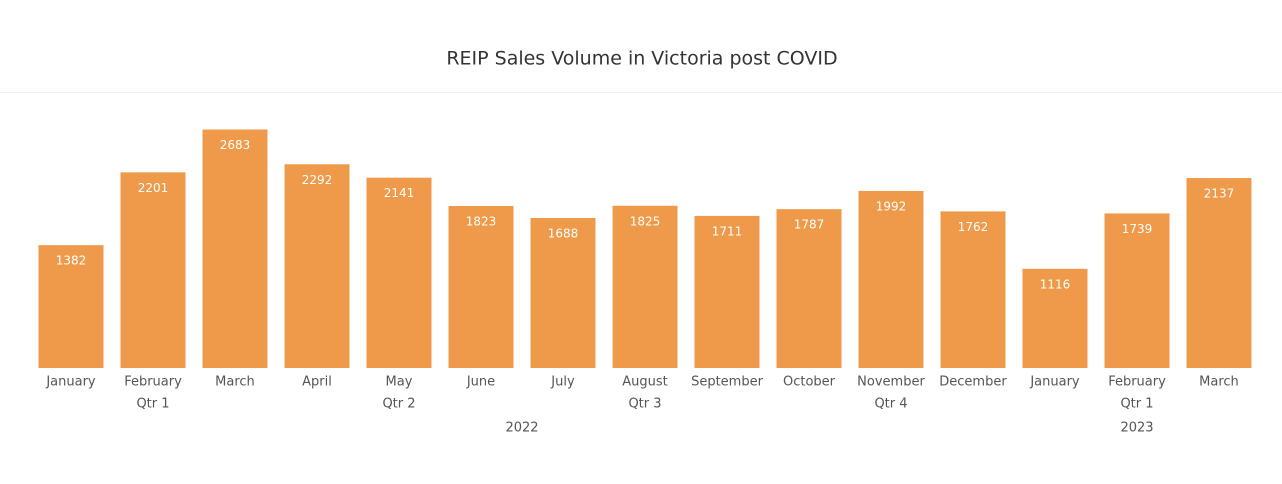 Image resolution: width=1282 pixels, height=484 pixels. Describe the element at coordinates (891, 382) in the screenshot. I see `x-tick-label: November` at that location.